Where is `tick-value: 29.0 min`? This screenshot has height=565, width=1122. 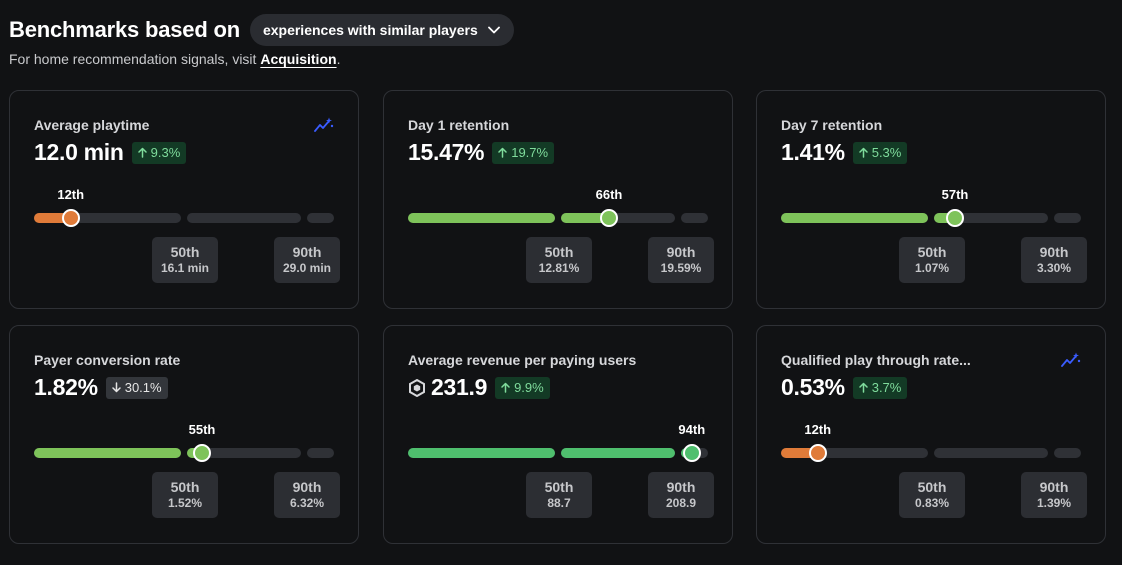 tick-value: 29.0 min is located at coordinates (307, 268).